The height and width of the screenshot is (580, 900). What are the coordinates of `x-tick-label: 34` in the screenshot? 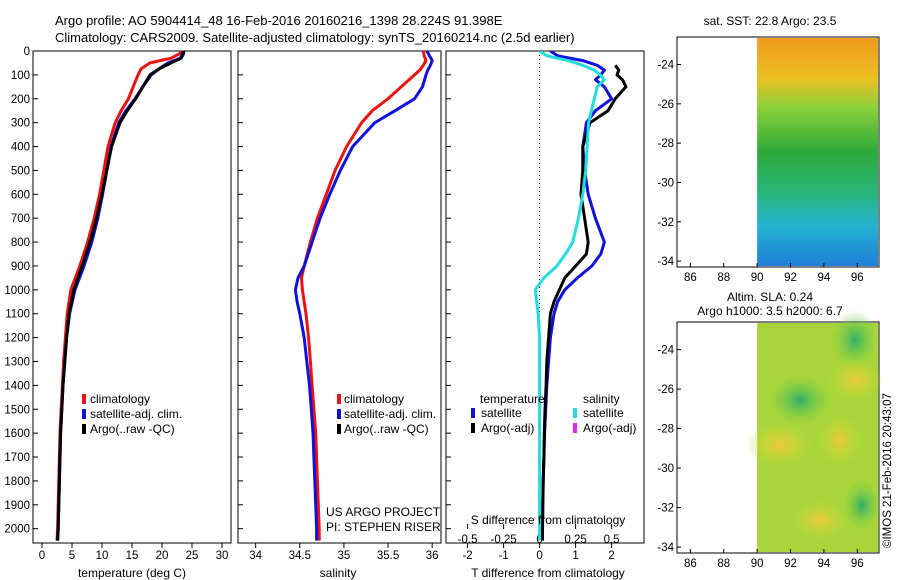 It's located at (255, 556).